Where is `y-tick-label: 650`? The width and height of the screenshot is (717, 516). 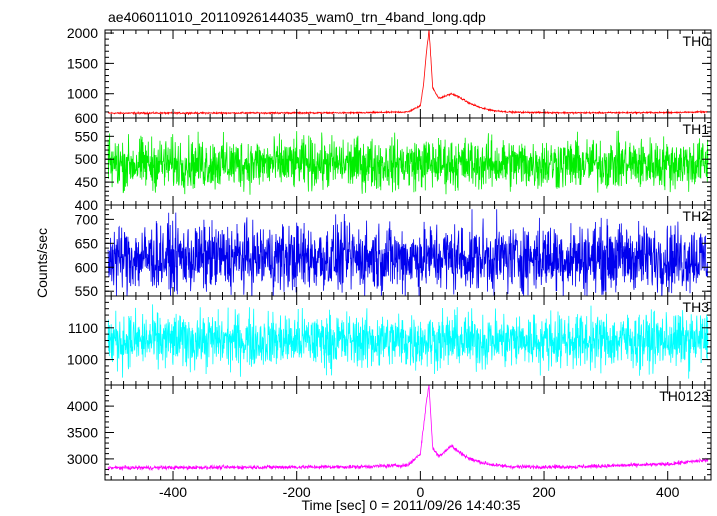
y-tick-label: 650 is located at coordinates (87, 243).